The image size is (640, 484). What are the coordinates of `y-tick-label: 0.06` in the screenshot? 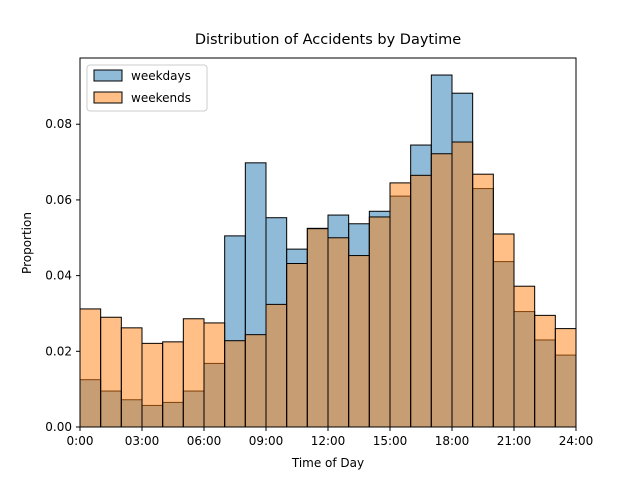 It's located at (58, 200).